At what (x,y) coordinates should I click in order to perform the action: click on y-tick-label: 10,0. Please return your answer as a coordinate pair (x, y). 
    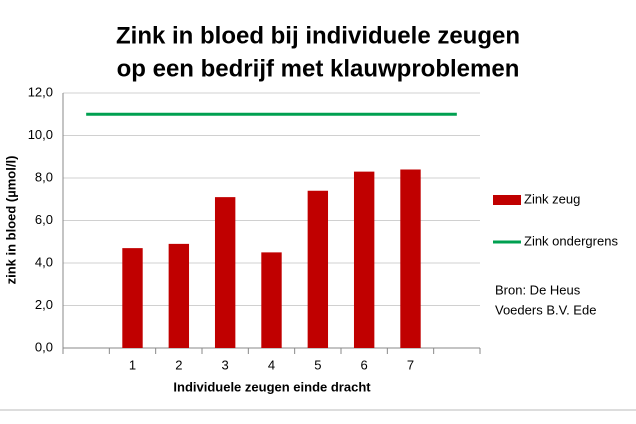
    Looking at the image, I should click on (40, 134).